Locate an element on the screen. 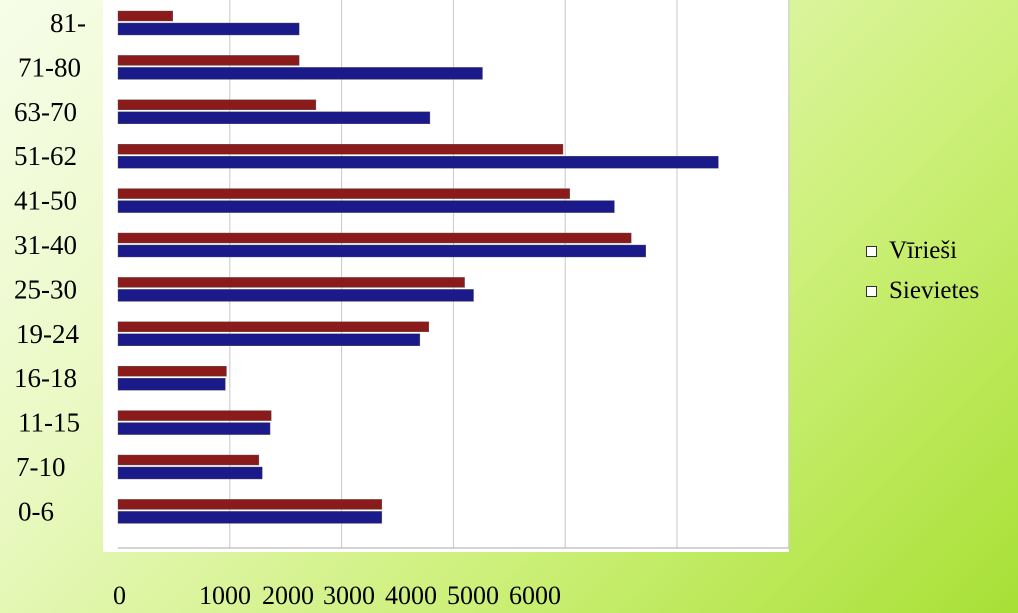 This screenshot has height=613, width=1018. legend-item-series-1: Vīrieši is located at coordinates (922, 251).